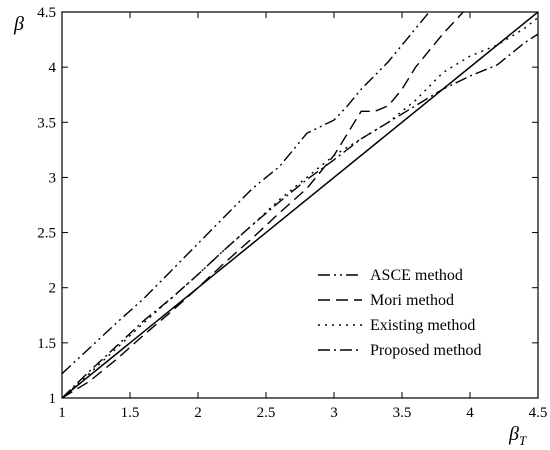 The height and width of the screenshot is (450, 550). I want to click on y-tick-label: 1.5, so click(46, 344).